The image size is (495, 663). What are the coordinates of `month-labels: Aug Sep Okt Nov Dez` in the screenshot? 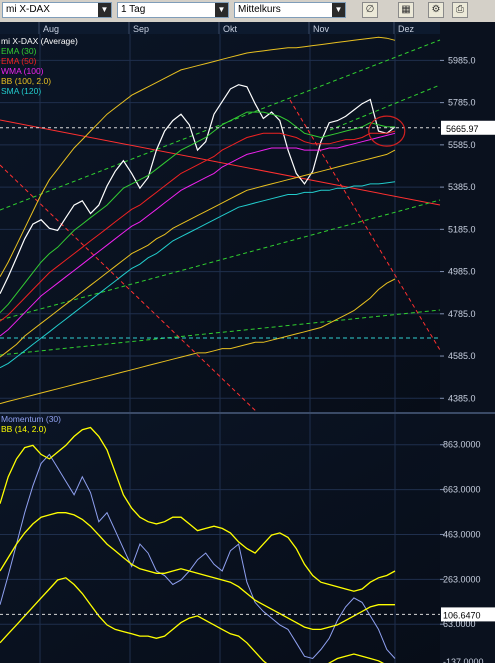 It's located at (226, 28).